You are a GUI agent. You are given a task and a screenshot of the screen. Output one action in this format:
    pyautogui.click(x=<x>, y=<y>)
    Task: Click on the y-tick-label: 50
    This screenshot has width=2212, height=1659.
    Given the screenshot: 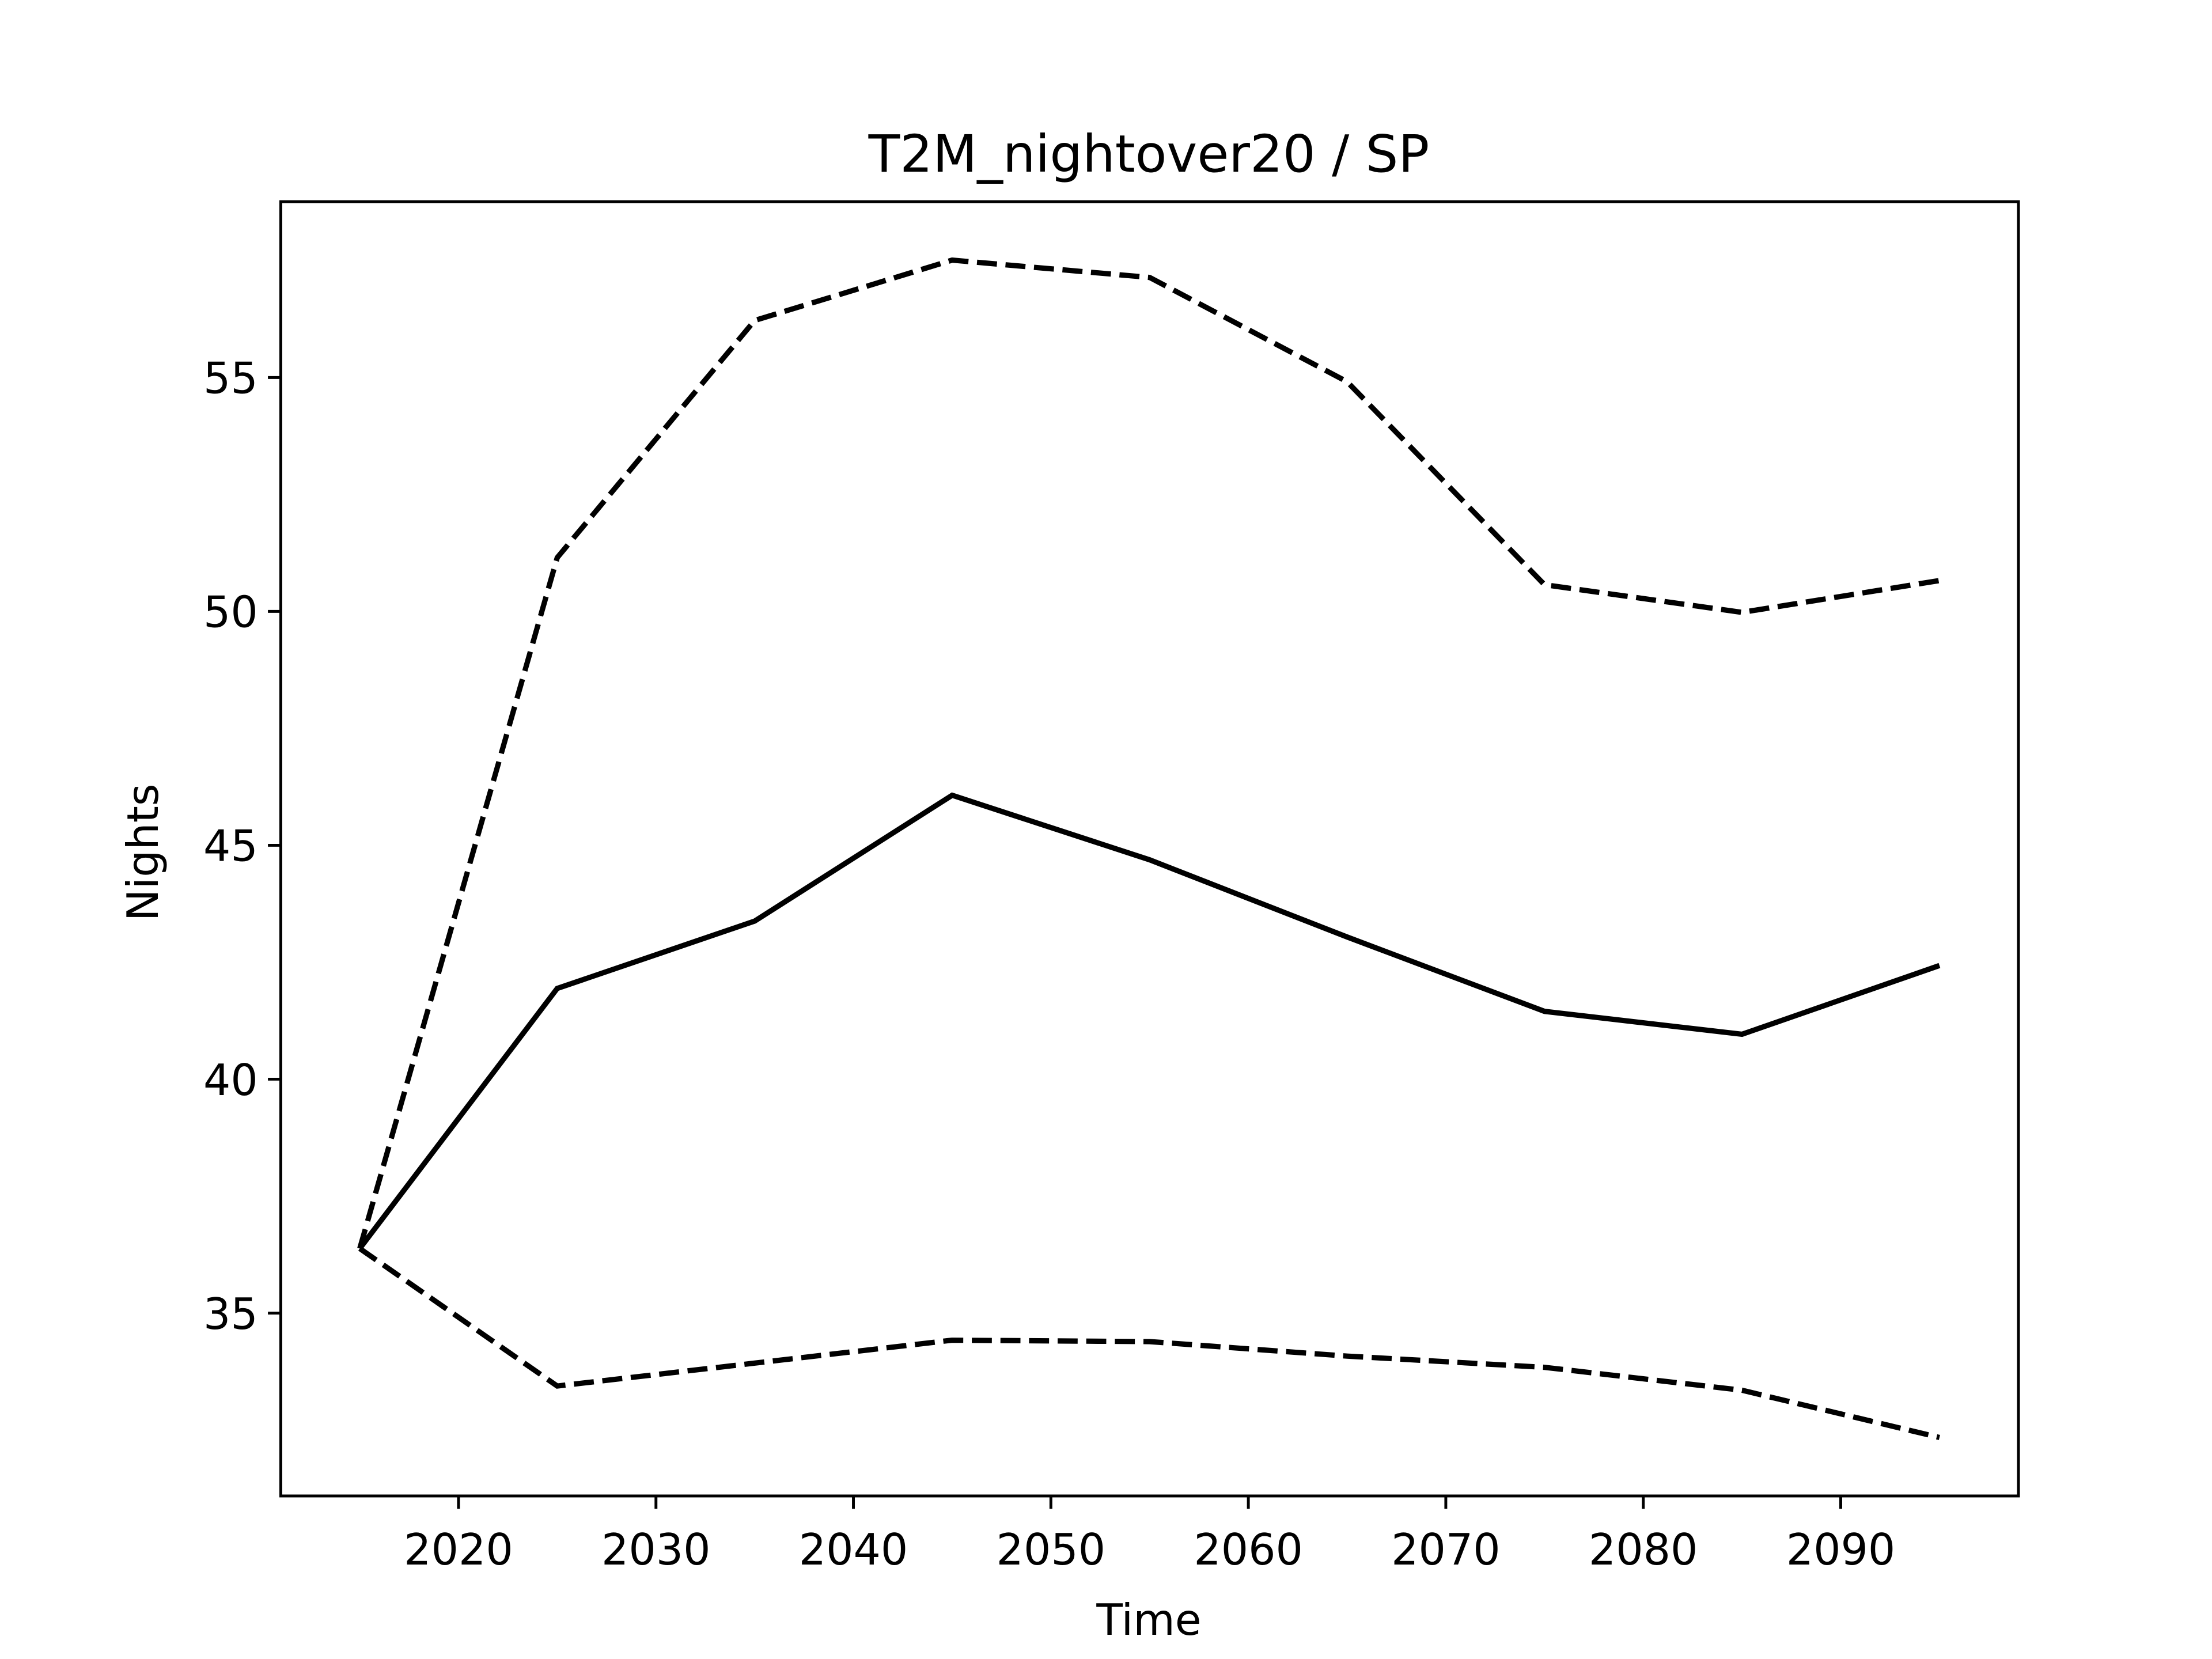 What is the action you would take?
    pyautogui.click(x=230, y=613)
    